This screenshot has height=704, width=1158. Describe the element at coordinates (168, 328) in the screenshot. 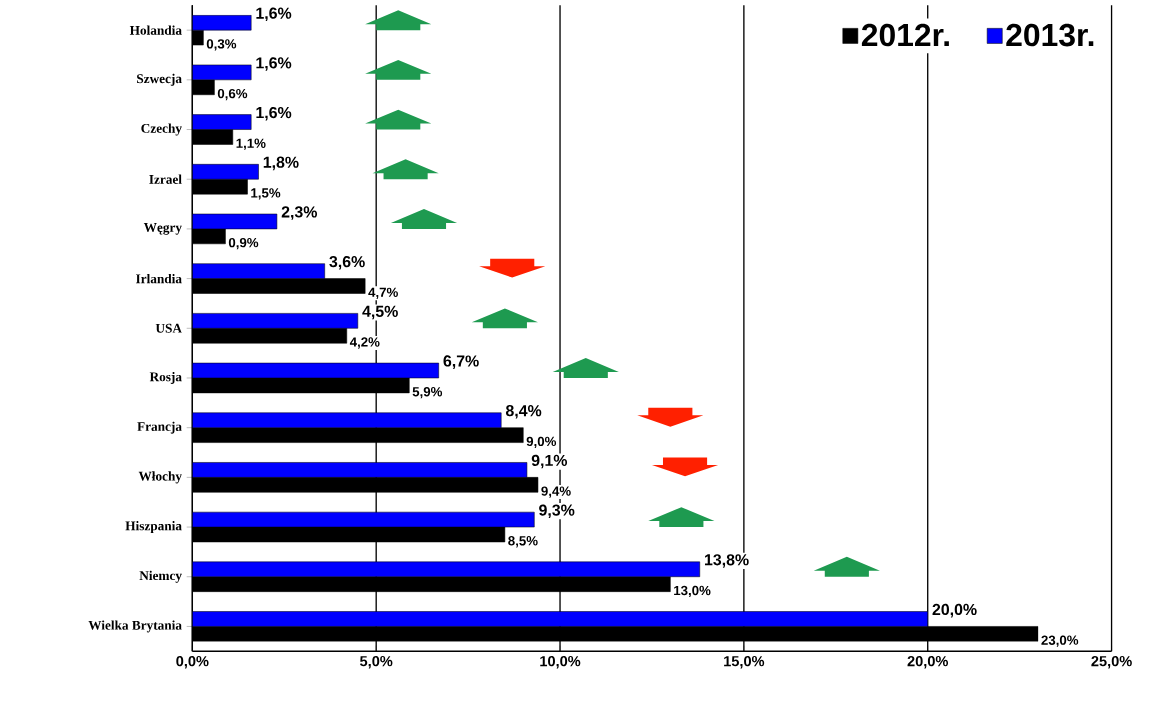

I see `y-tick-label: USA` at that location.